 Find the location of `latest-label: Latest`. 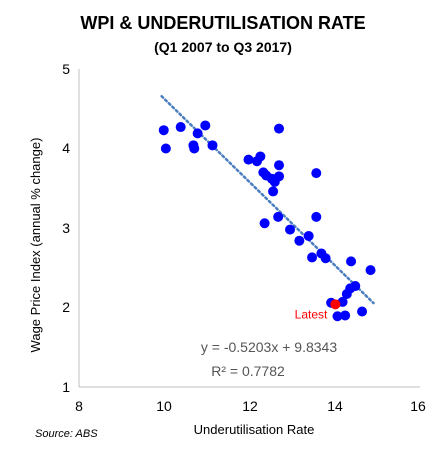

latest-label: Latest is located at coordinates (311, 314).